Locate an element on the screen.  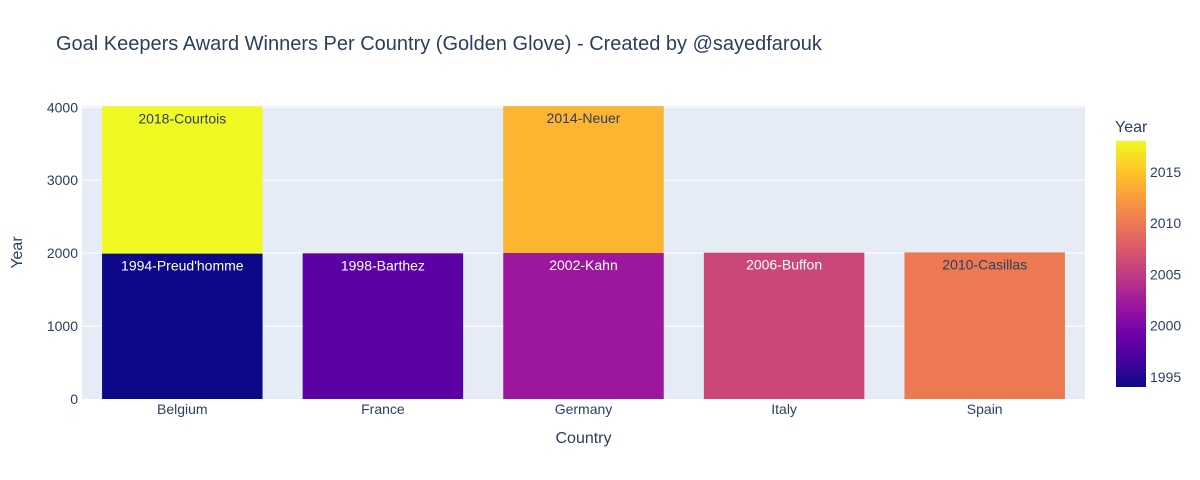
y-tick-label: 3000 is located at coordinates (62, 180).